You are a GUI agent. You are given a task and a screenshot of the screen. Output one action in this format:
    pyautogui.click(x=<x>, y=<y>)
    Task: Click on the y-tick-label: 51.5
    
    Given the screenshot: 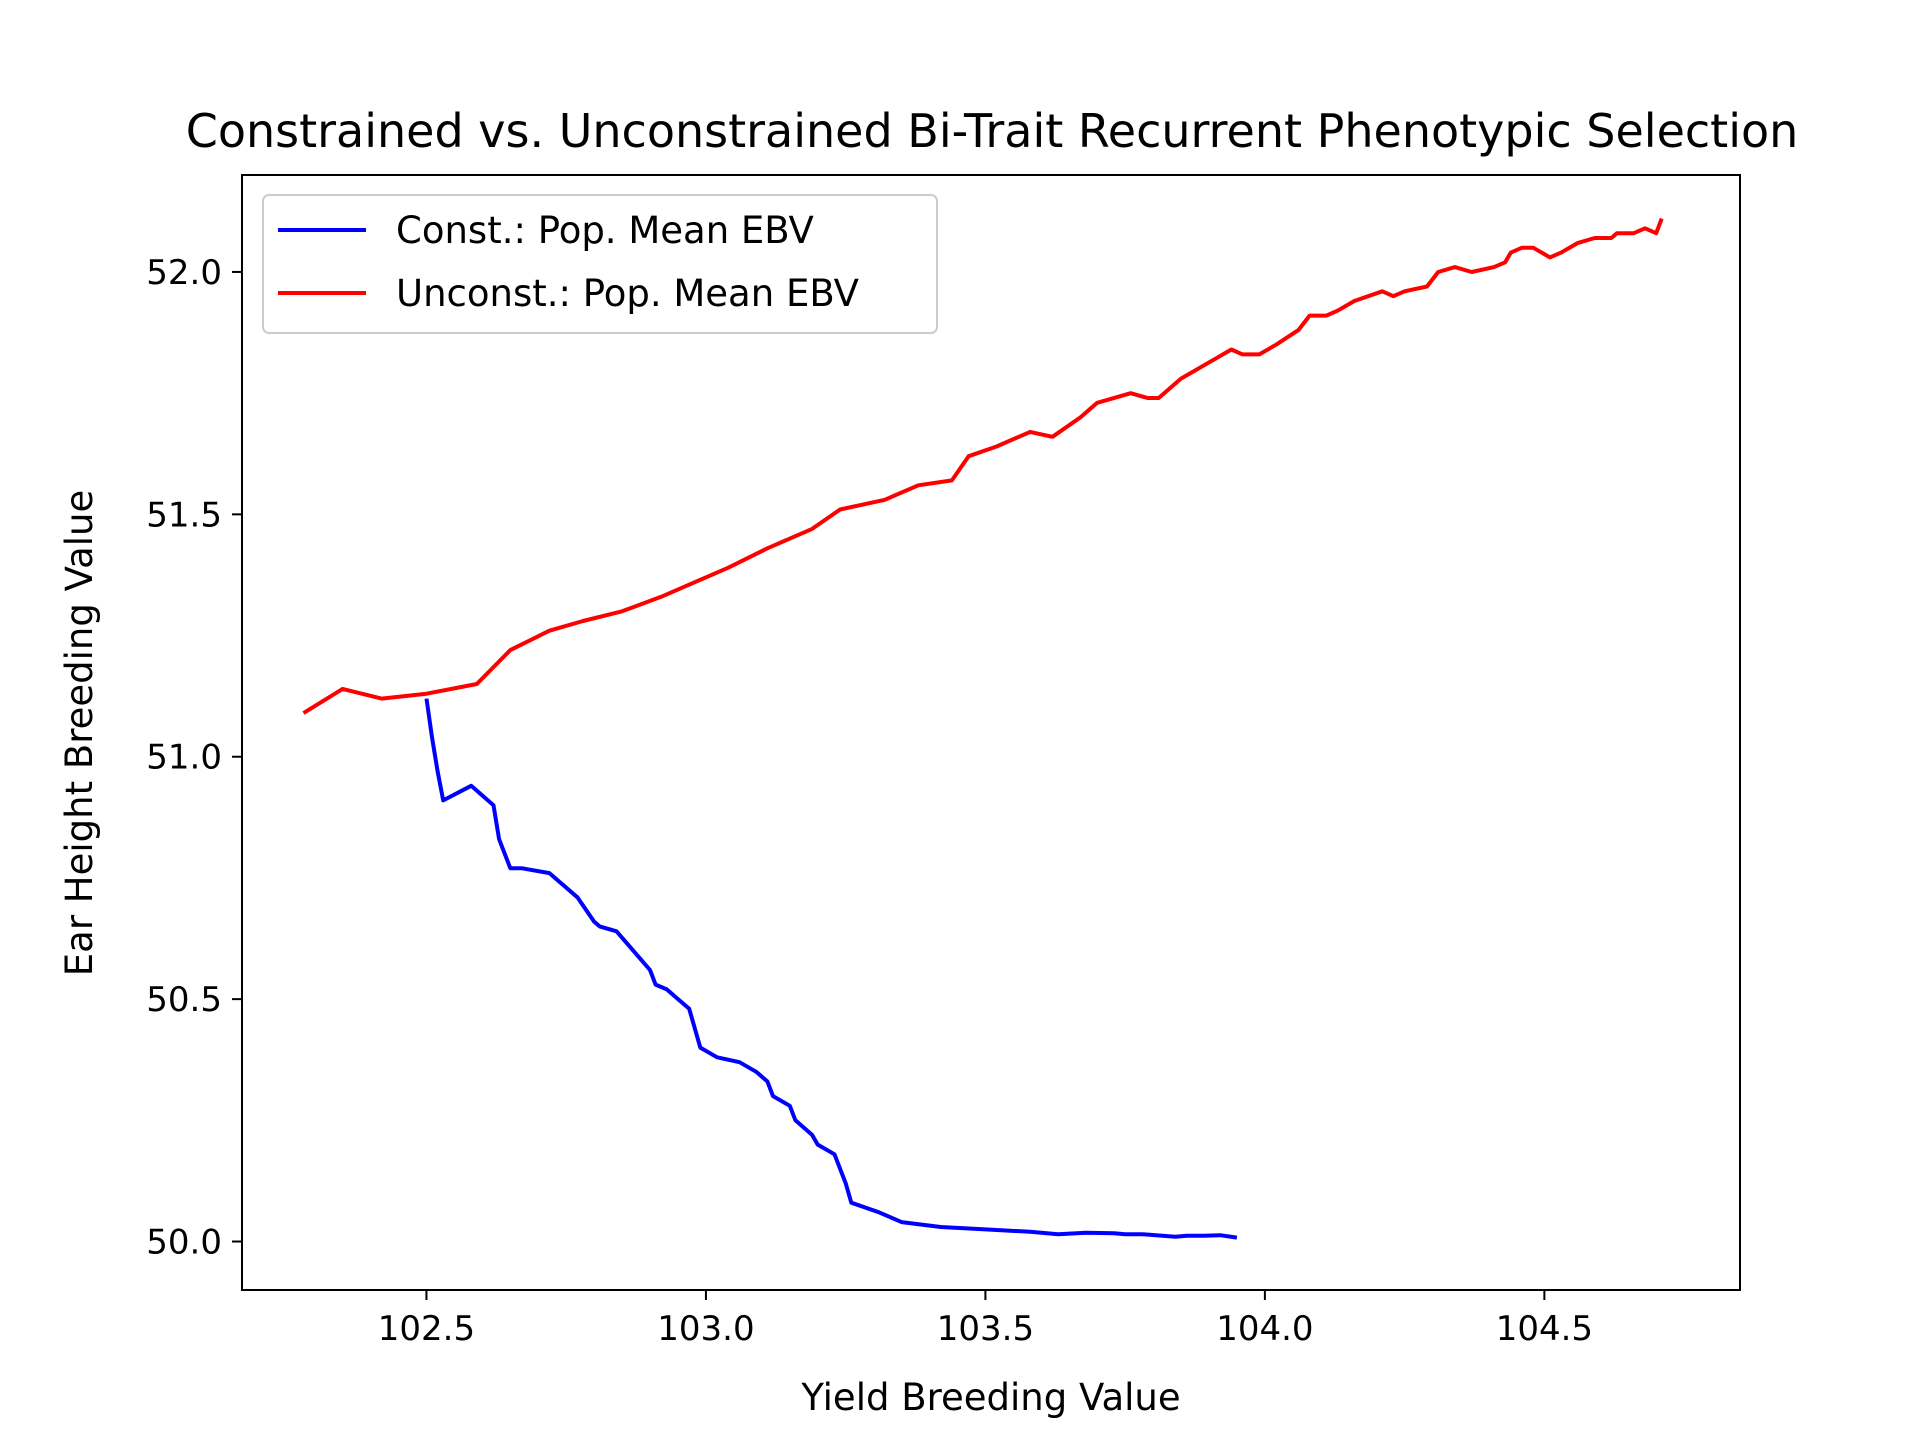 What is the action you would take?
    pyautogui.click(x=184, y=515)
    